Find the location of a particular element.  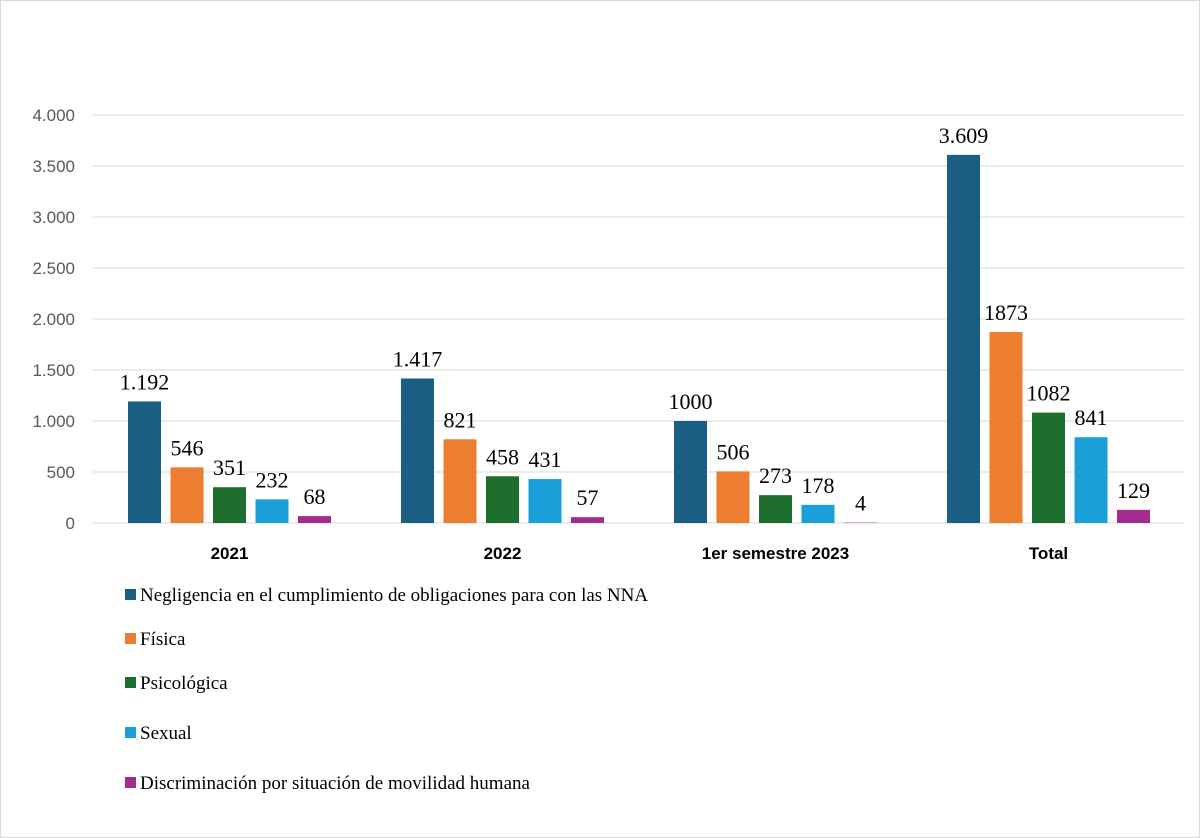

y-tick-label: 2.500 is located at coordinates (53, 268).